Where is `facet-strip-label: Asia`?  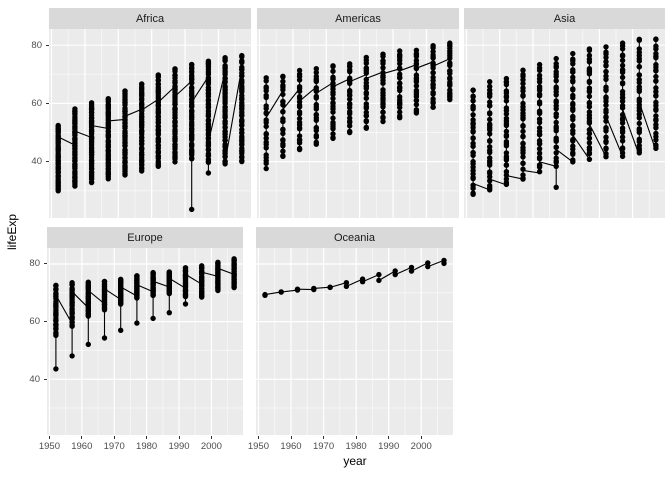
facet-strip-label: Asia is located at coordinates (564, 18).